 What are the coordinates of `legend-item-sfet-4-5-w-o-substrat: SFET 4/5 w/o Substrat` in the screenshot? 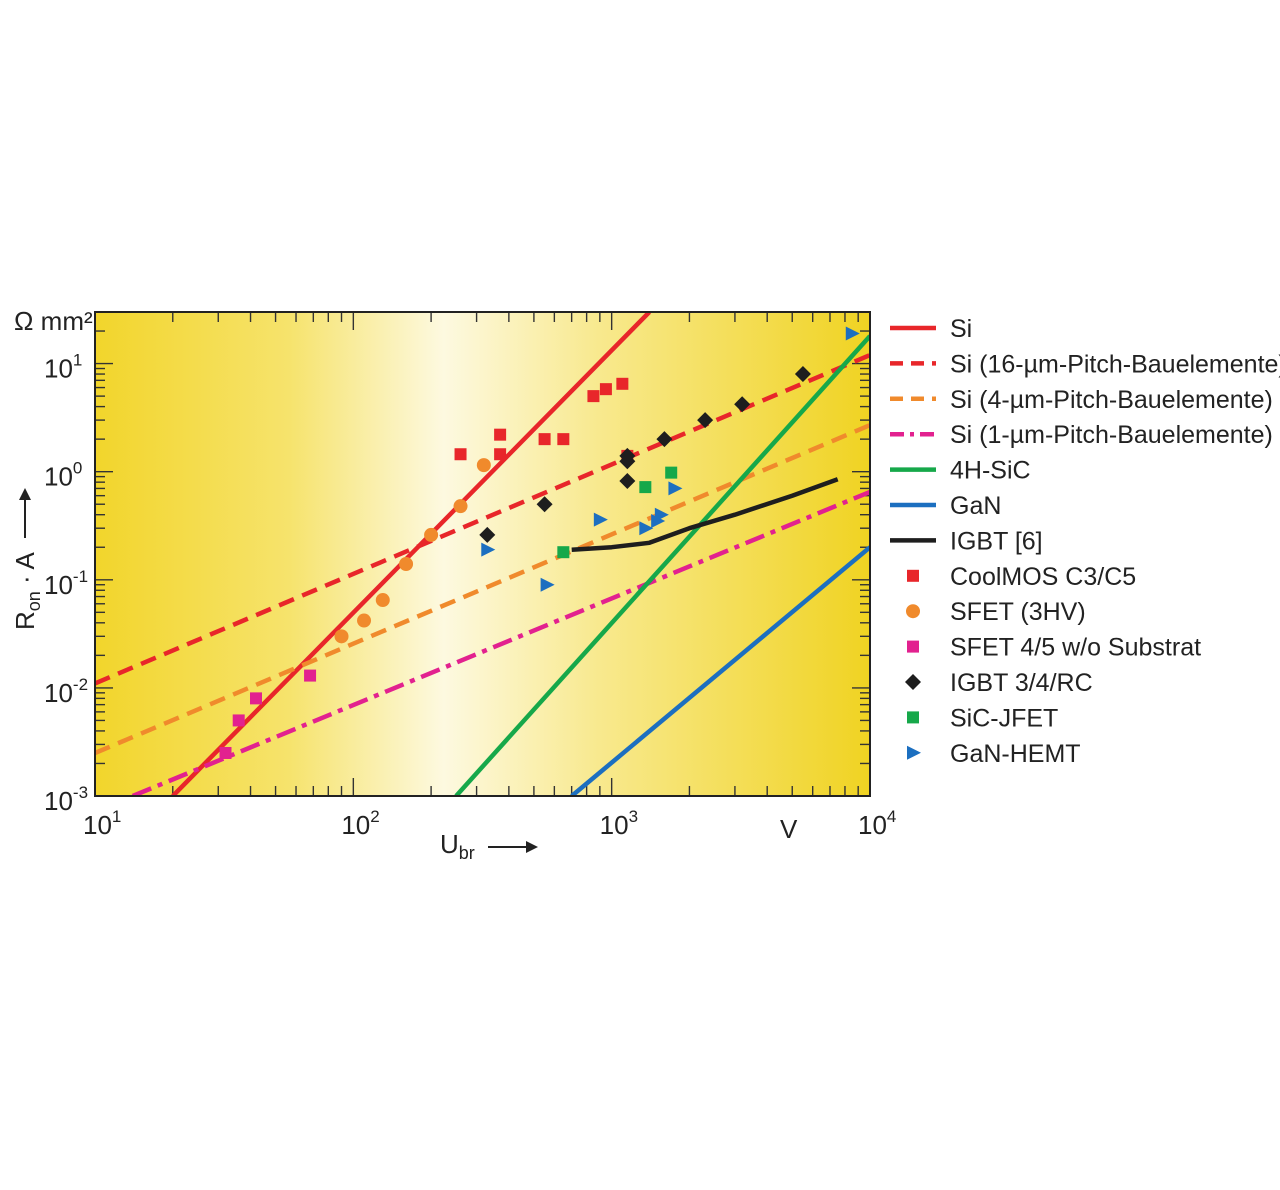 It's located at (1054, 648).